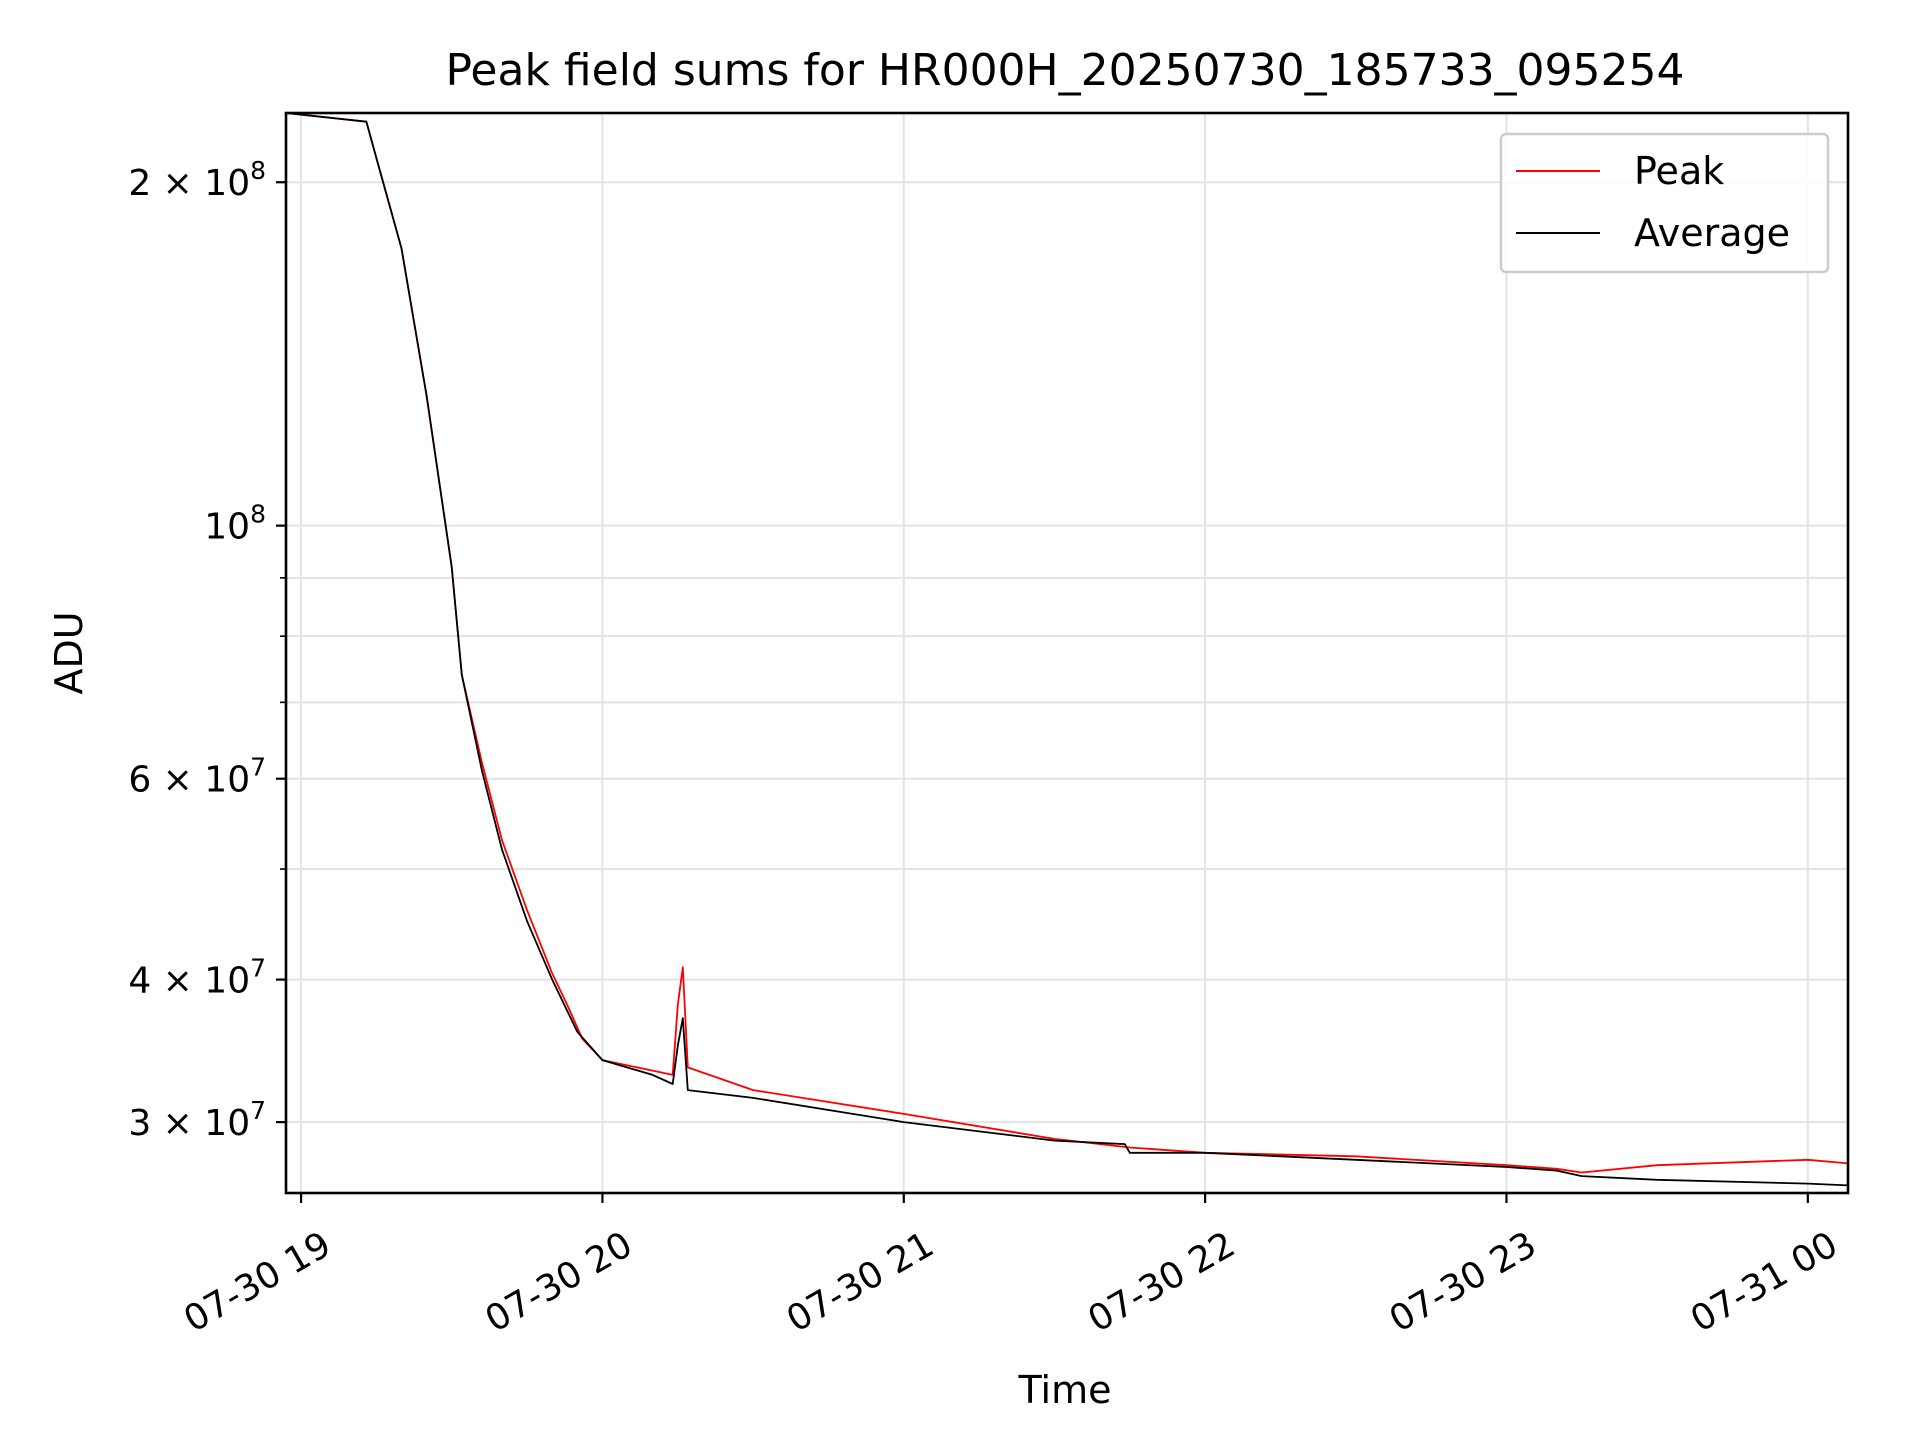 Image resolution: width=1920 pixels, height=1445 pixels. What do you see at coordinates (1712, 233) in the screenshot?
I see `legend-label-average: Average` at bounding box center [1712, 233].